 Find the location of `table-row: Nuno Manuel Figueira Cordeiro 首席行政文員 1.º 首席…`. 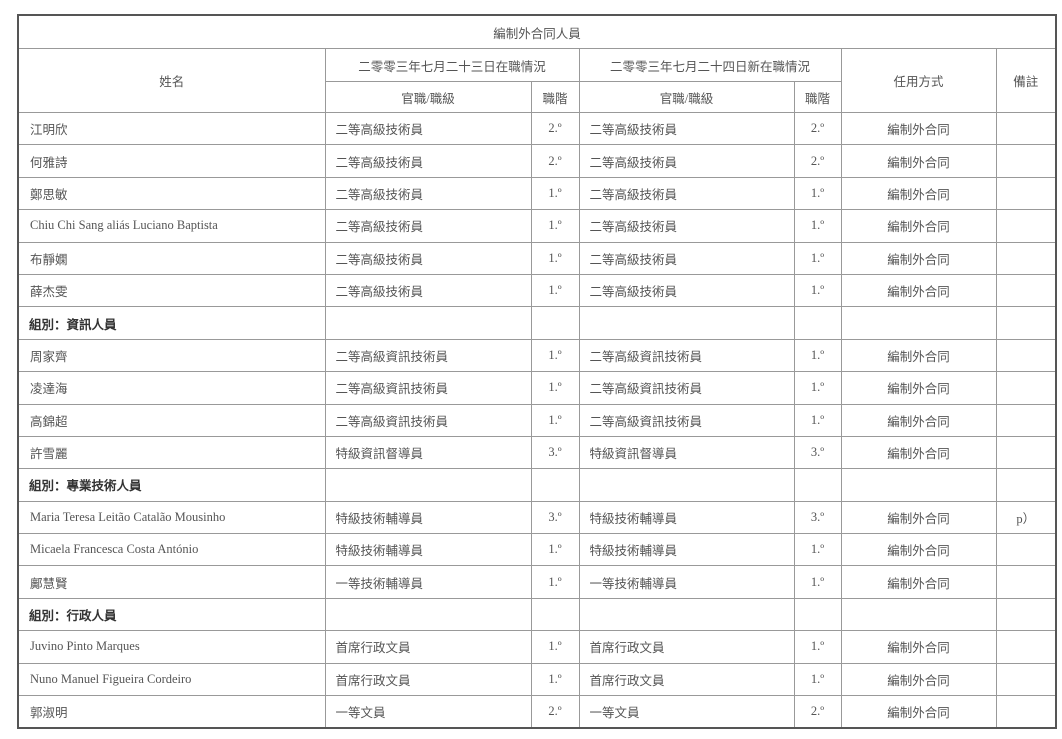

table-row: Nuno Manuel Figueira Cordeiro 首席行政文員 1.º 首席… is located at coordinates (537, 679).